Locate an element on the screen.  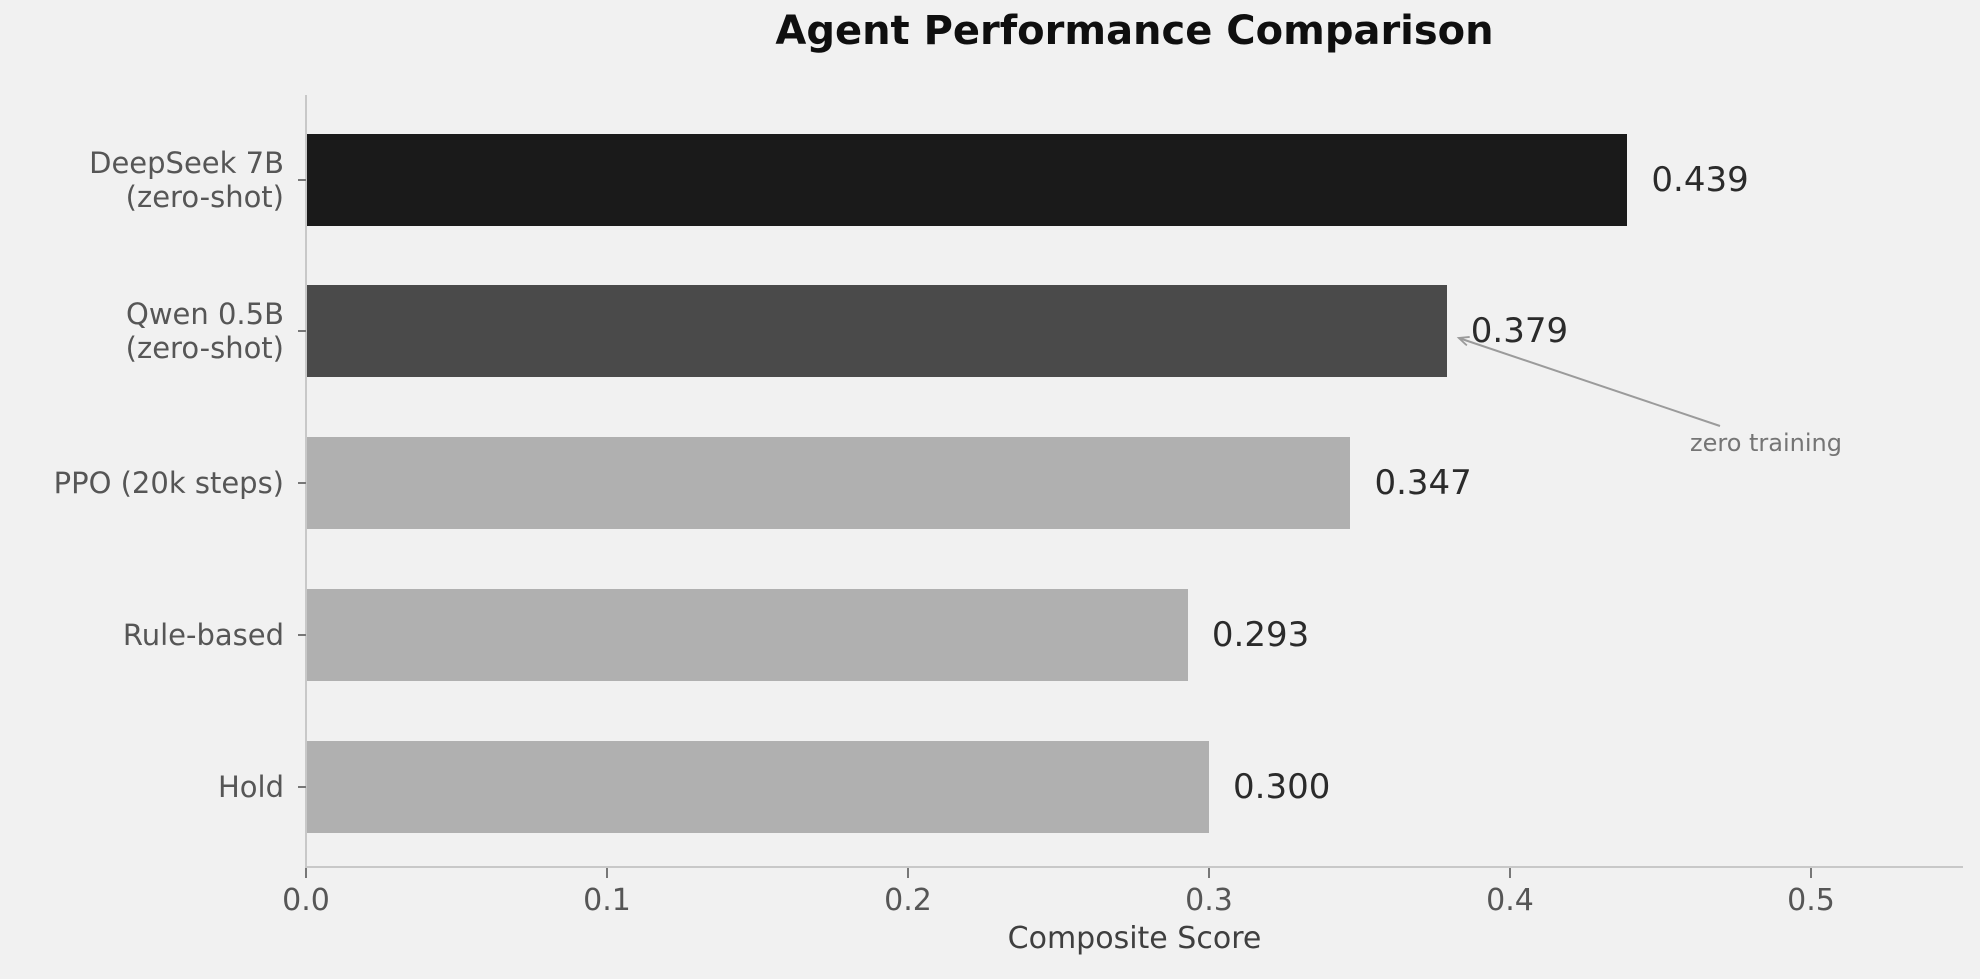
x-tick-label: 0.0 is located at coordinates (306, 900).